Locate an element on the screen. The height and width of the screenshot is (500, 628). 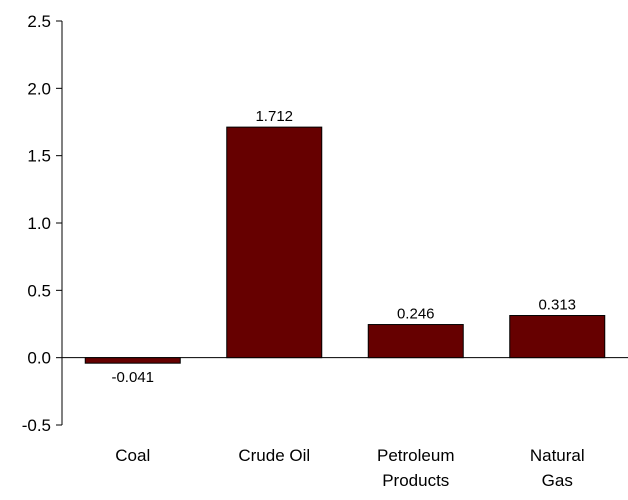
x-category-label: Natural Gas is located at coordinates (557, 468).